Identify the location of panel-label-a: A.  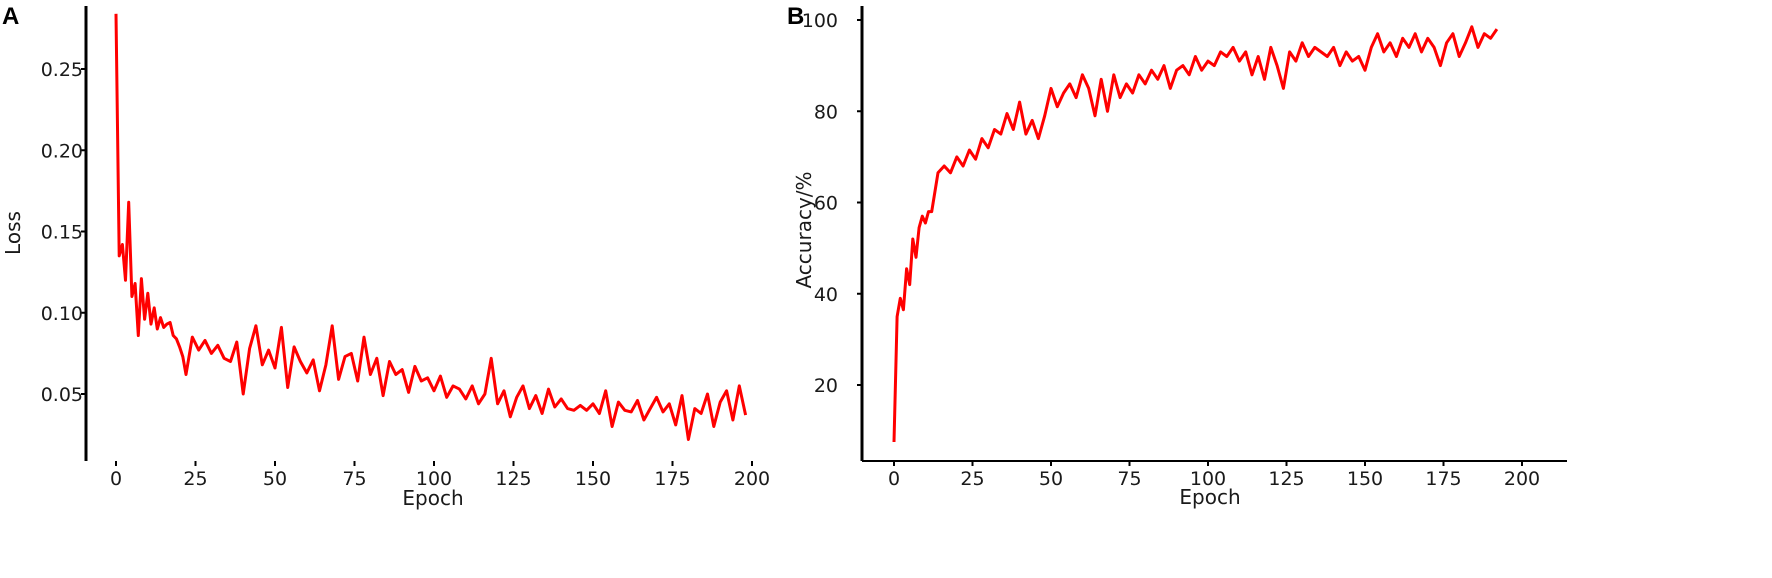
(10, 16).